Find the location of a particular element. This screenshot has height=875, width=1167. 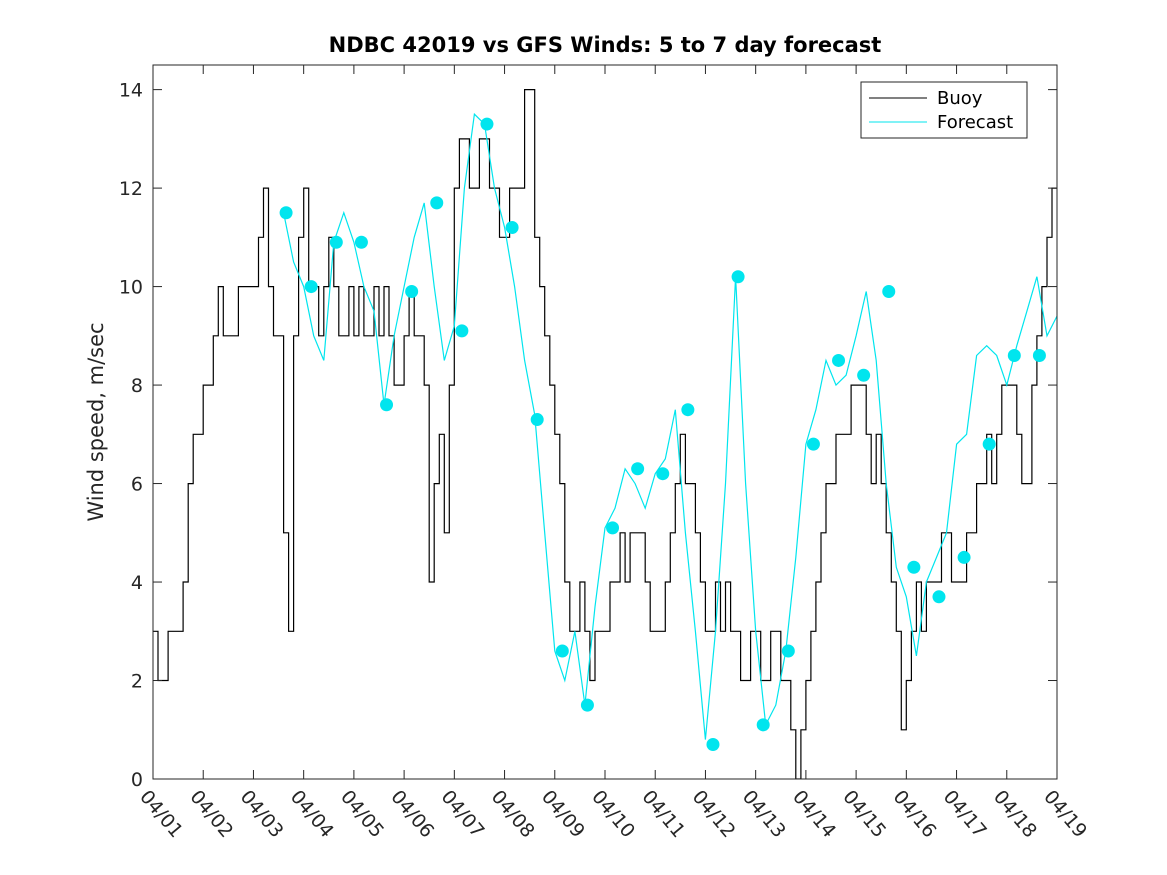

y-tick-label: 12 is located at coordinates (131, 189).